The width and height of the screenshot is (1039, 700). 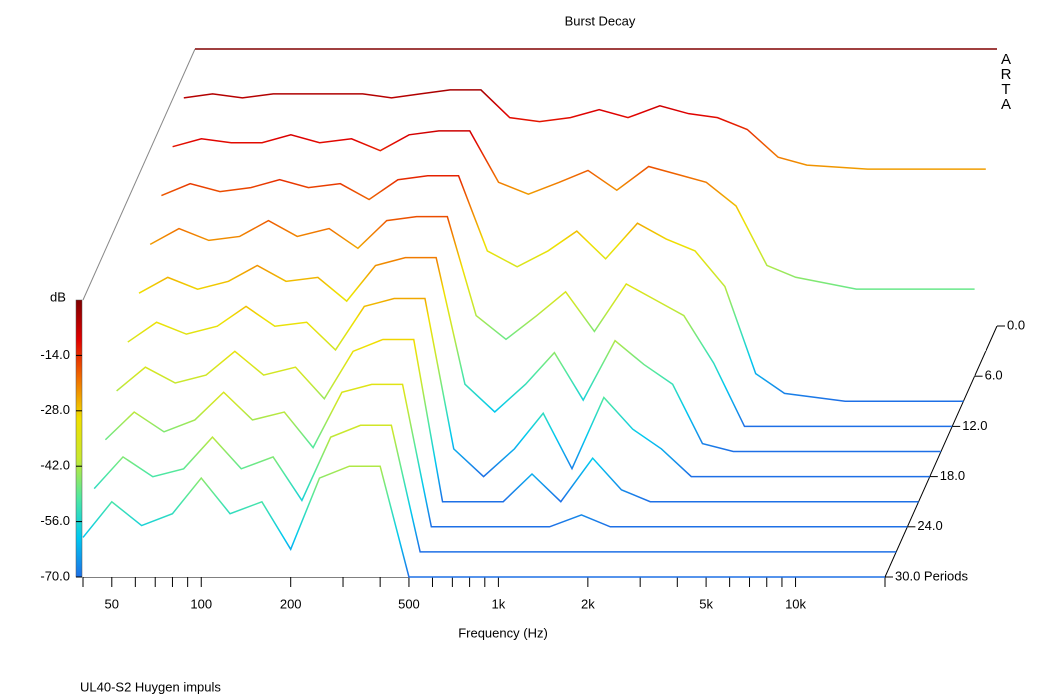 I want to click on x-tick-label: 10k, so click(x=795, y=603).